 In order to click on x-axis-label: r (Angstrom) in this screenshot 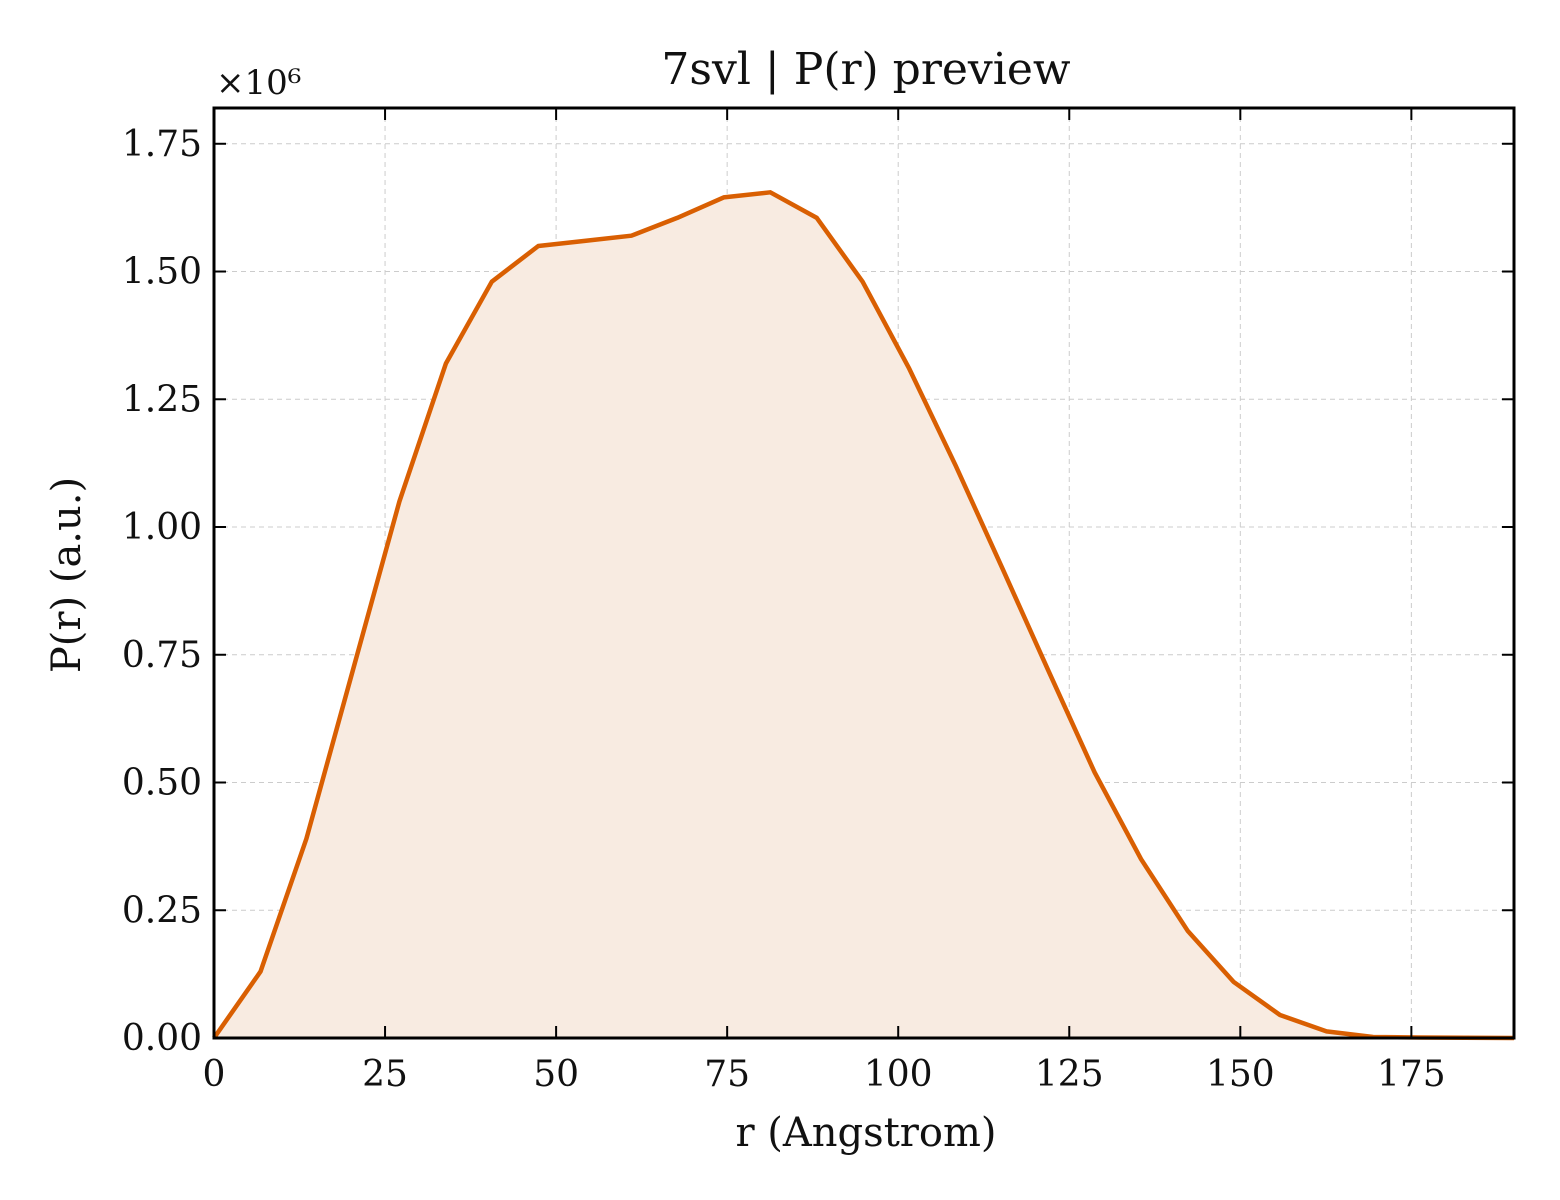, I will do `click(865, 1133)`.